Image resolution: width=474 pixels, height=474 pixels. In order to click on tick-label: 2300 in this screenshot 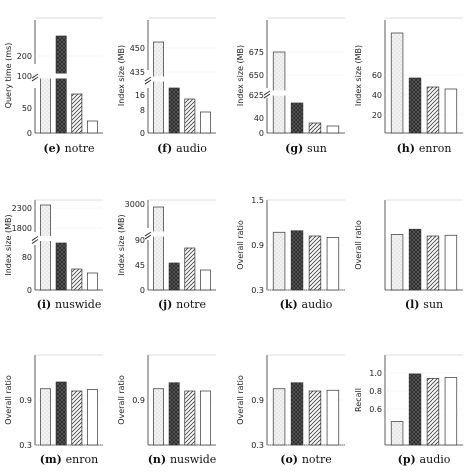, I will do `click(22, 208)`.